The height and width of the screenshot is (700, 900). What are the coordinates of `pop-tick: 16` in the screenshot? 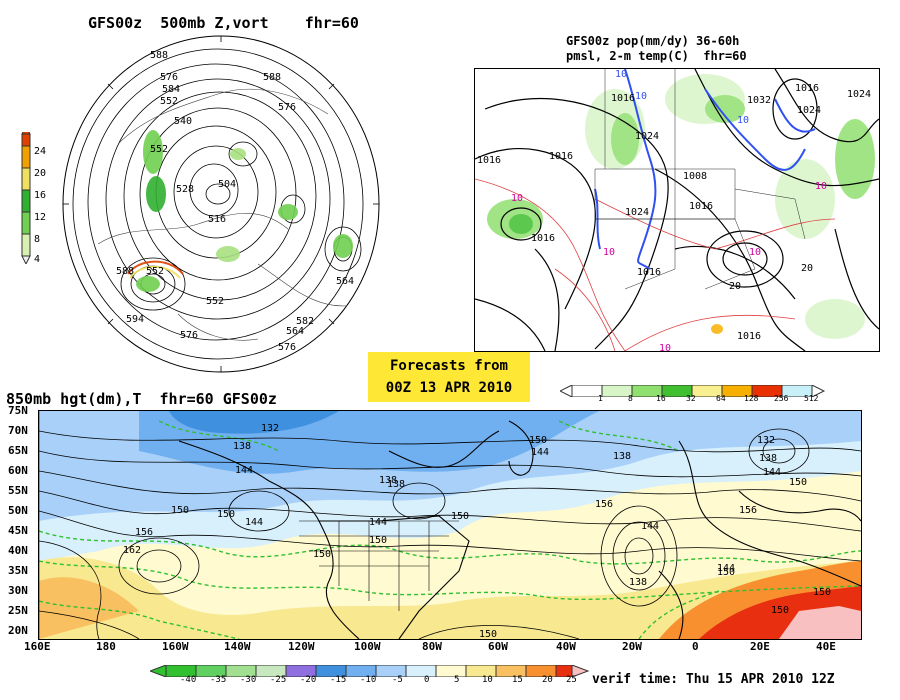 It's located at (661, 398).